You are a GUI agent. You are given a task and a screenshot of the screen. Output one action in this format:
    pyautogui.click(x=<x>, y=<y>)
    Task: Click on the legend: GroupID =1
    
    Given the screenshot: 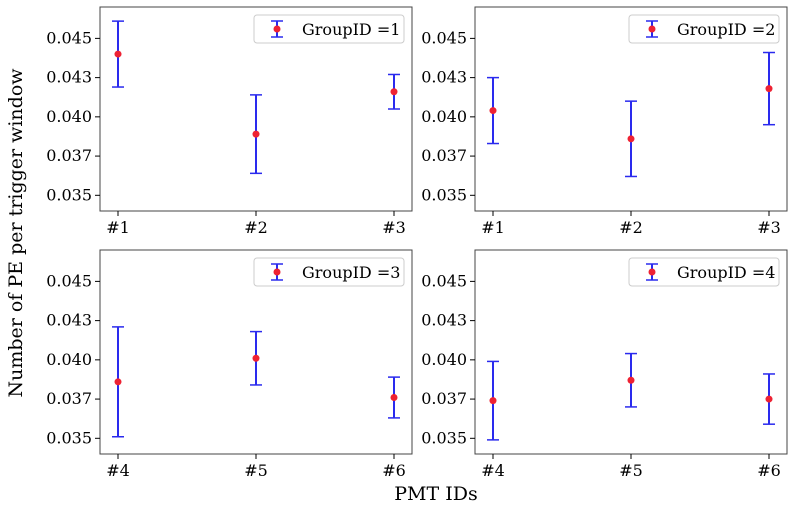 What is the action you would take?
    pyautogui.click(x=329, y=29)
    